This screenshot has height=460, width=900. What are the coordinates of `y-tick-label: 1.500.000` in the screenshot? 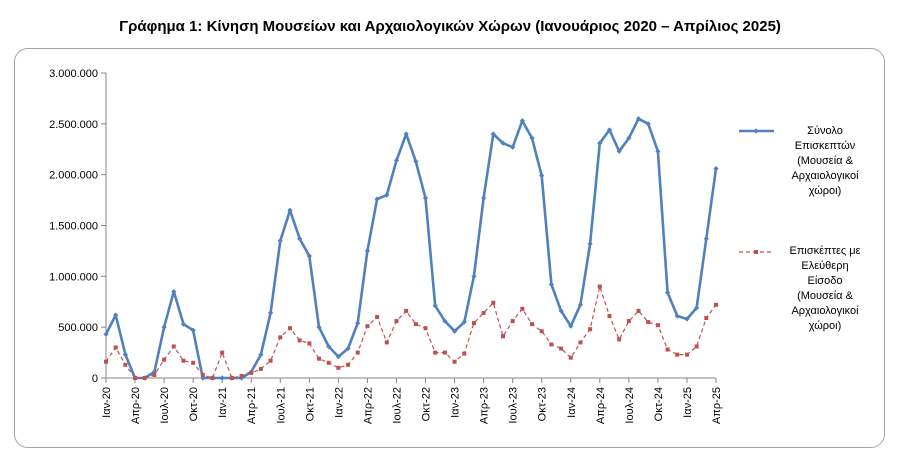 It's located at (73, 227).